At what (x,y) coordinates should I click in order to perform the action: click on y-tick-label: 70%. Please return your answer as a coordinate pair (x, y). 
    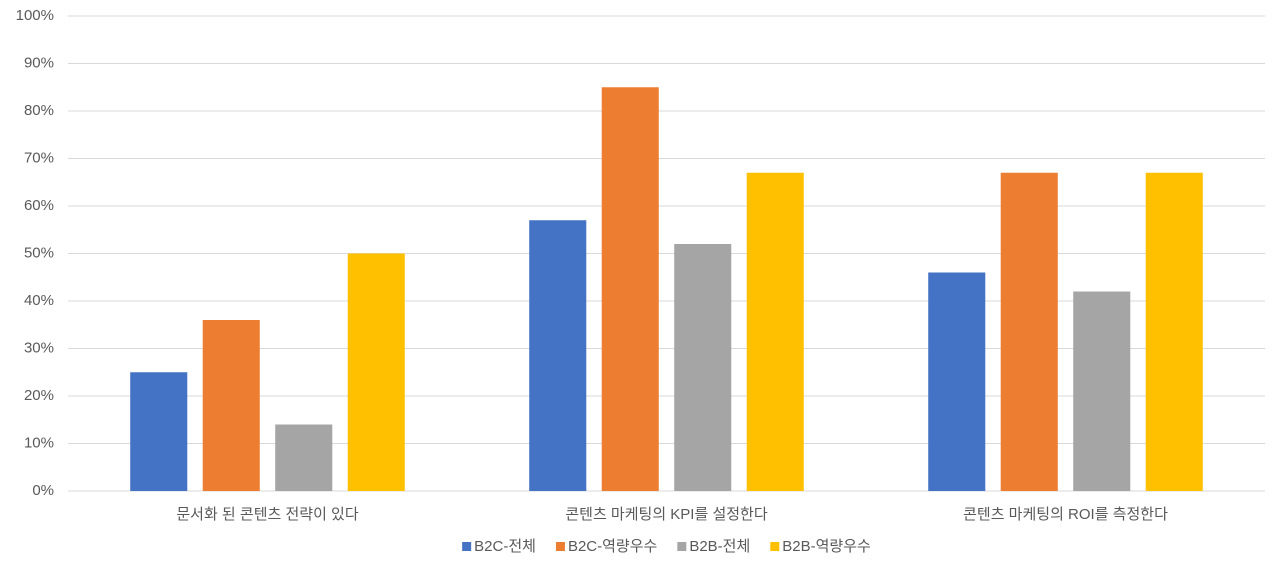
    Looking at the image, I should click on (39, 157).